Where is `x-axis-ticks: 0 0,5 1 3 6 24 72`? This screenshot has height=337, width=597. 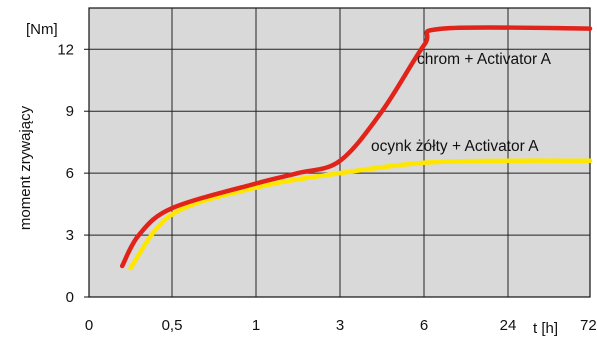 x-axis-ticks: 0 0,5 1 3 6 24 72 is located at coordinates (341, 325).